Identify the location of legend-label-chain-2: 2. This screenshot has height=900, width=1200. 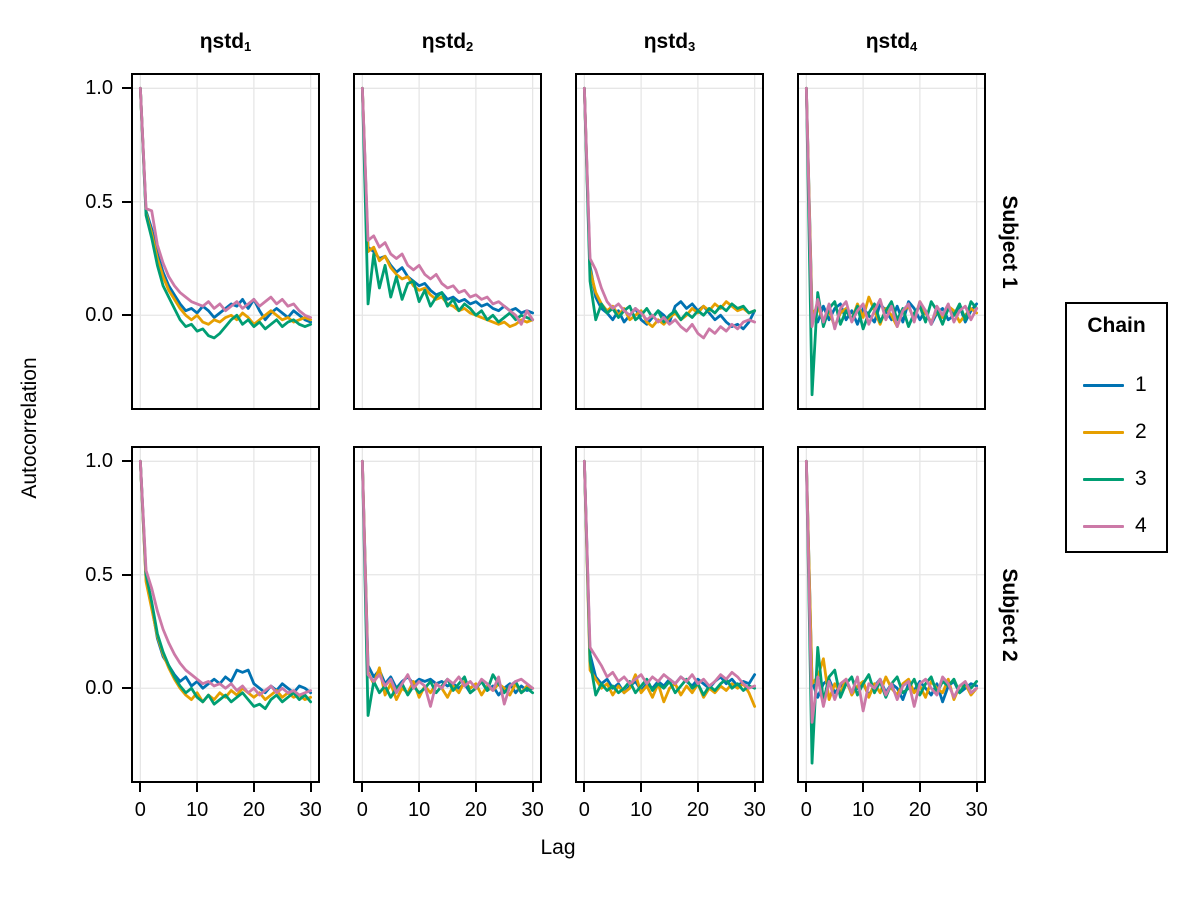
(1141, 431).